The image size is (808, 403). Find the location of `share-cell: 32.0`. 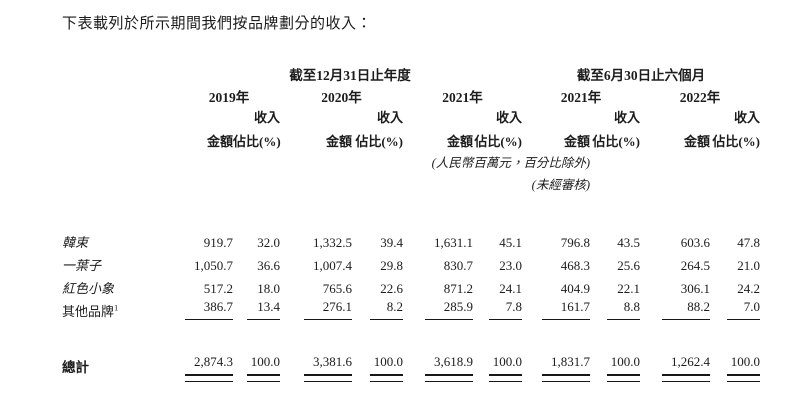

share-cell: 32.0 is located at coordinates (268, 242).